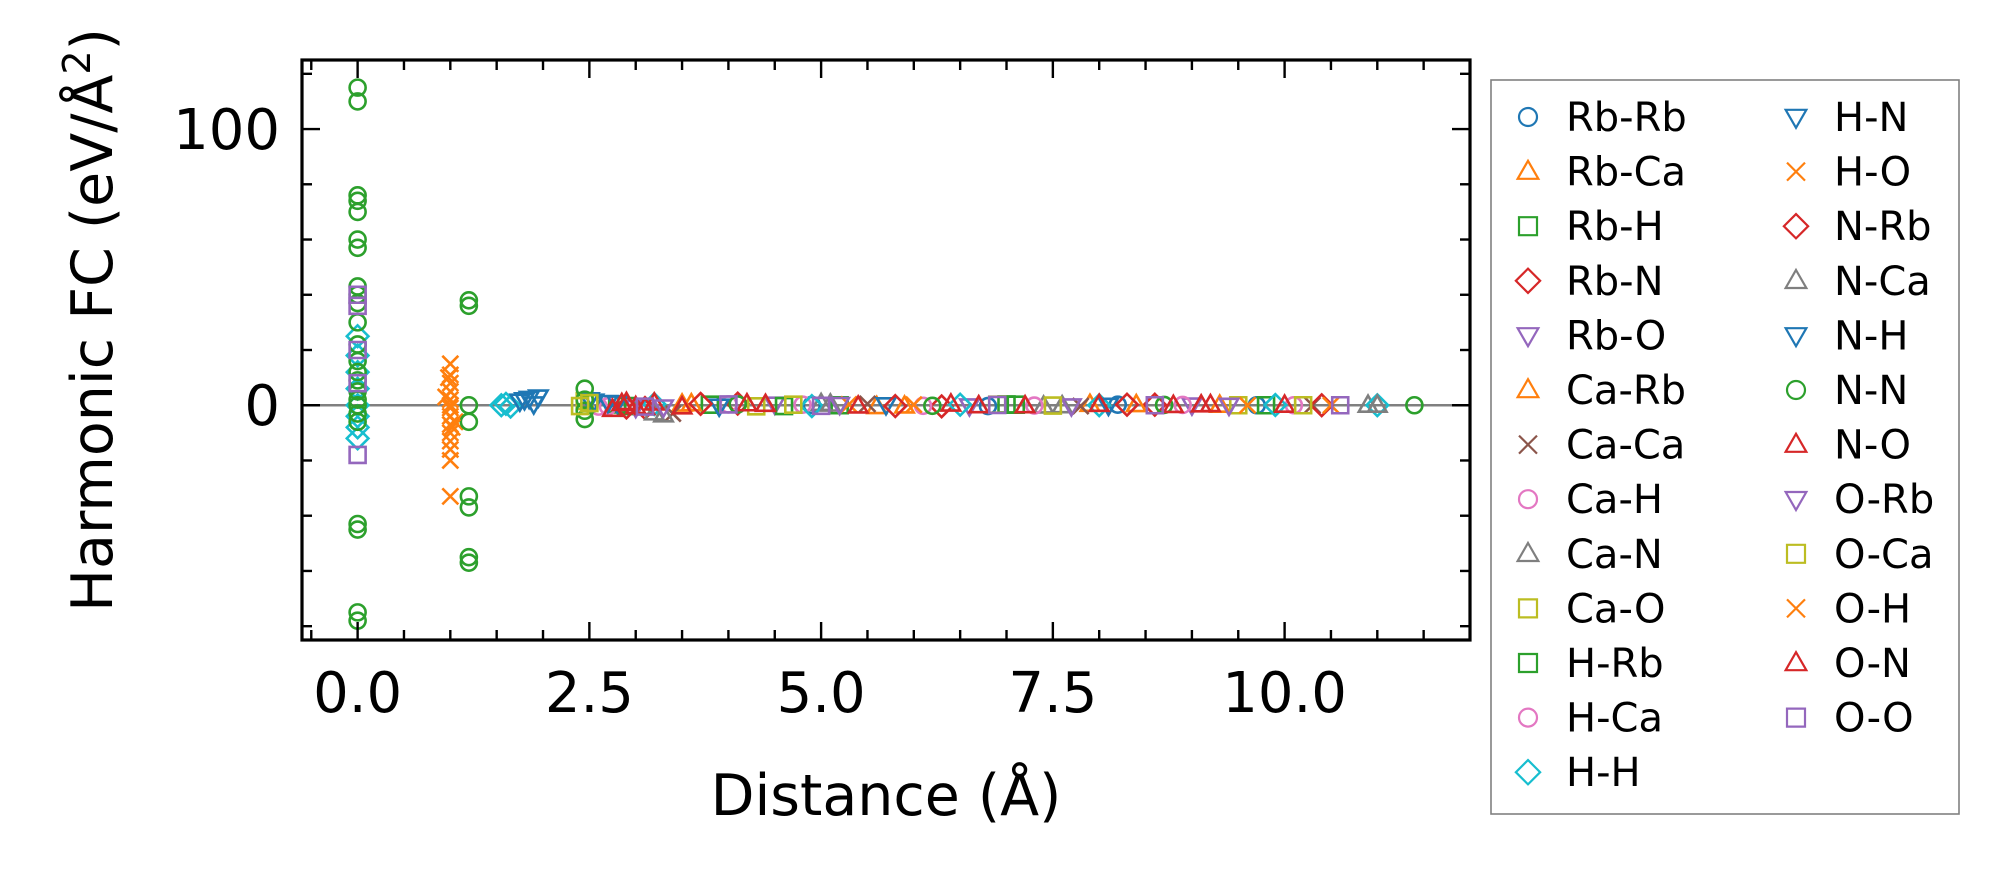 Image resolution: width=2006 pixels, height=883 pixels. I want to click on series-h-h, so click(867, 387).